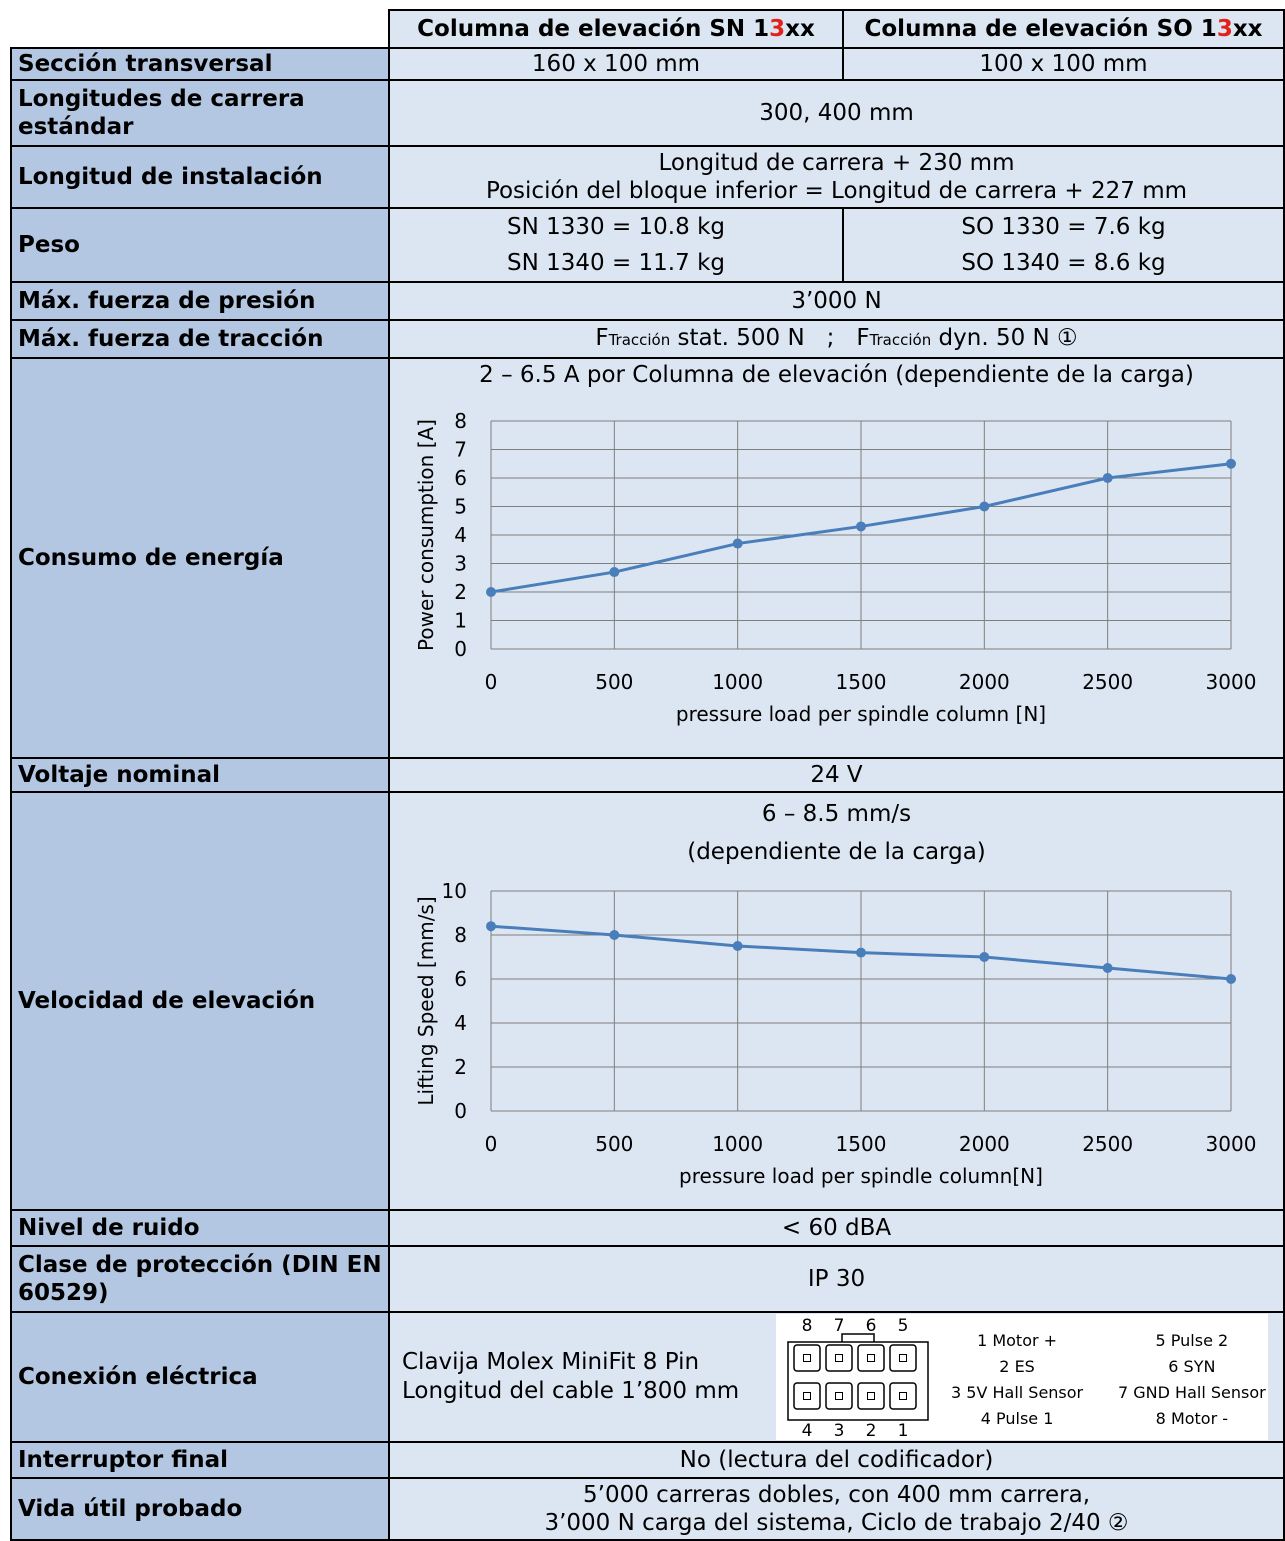 The image size is (1285, 1541). Describe the element at coordinates (839, 1326) in the screenshot. I see `pin-number-top: 7` at that location.